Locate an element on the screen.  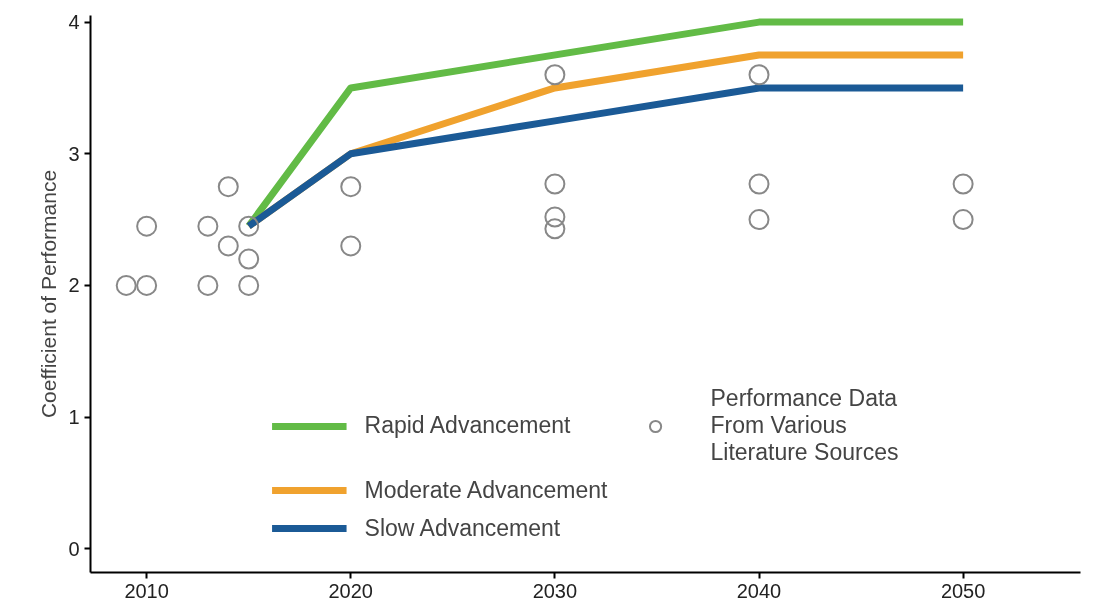
y-tick-label: 1 is located at coordinates (74, 417).